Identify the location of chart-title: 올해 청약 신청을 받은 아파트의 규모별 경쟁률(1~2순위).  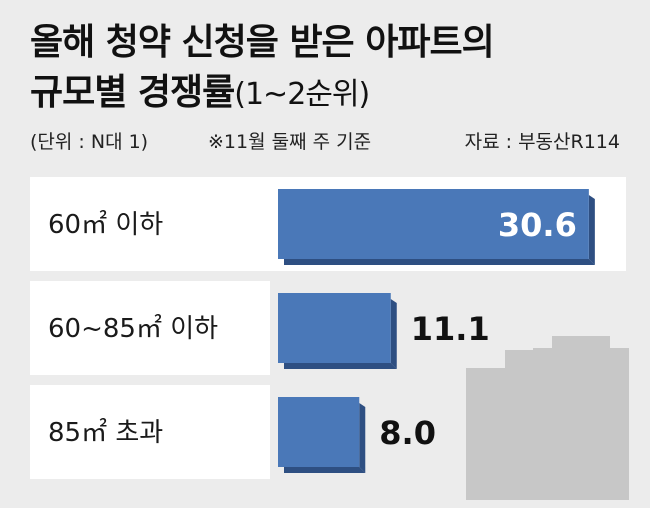
(262, 69).